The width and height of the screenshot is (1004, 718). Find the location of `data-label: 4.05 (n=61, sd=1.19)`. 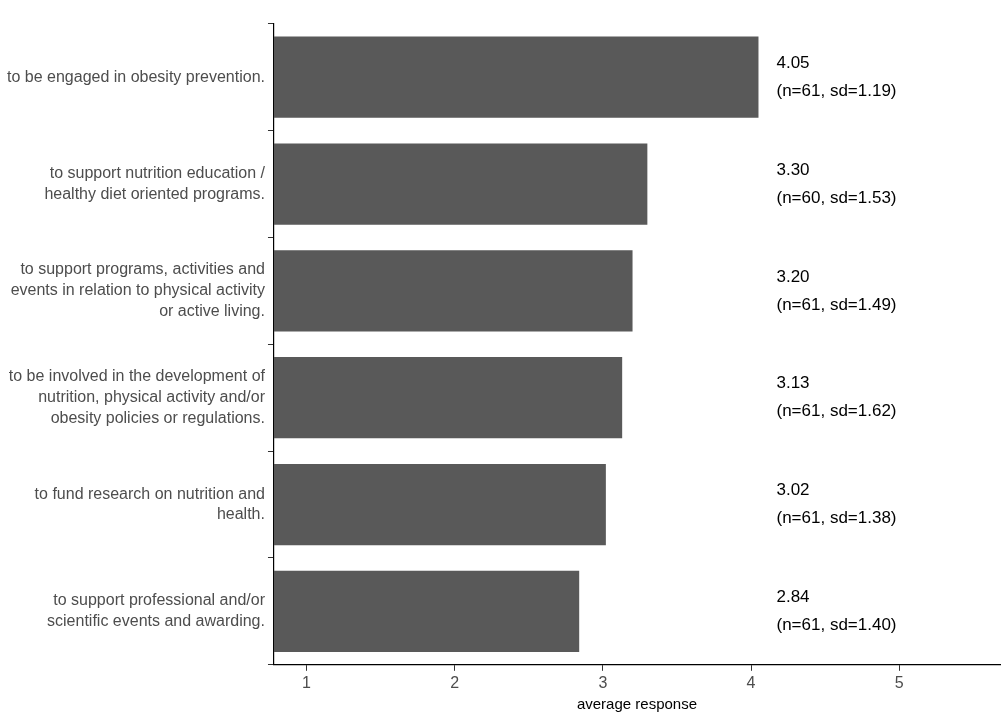

data-label: 4.05 (n=61, sd=1.19) is located at coordinates (836, 76).